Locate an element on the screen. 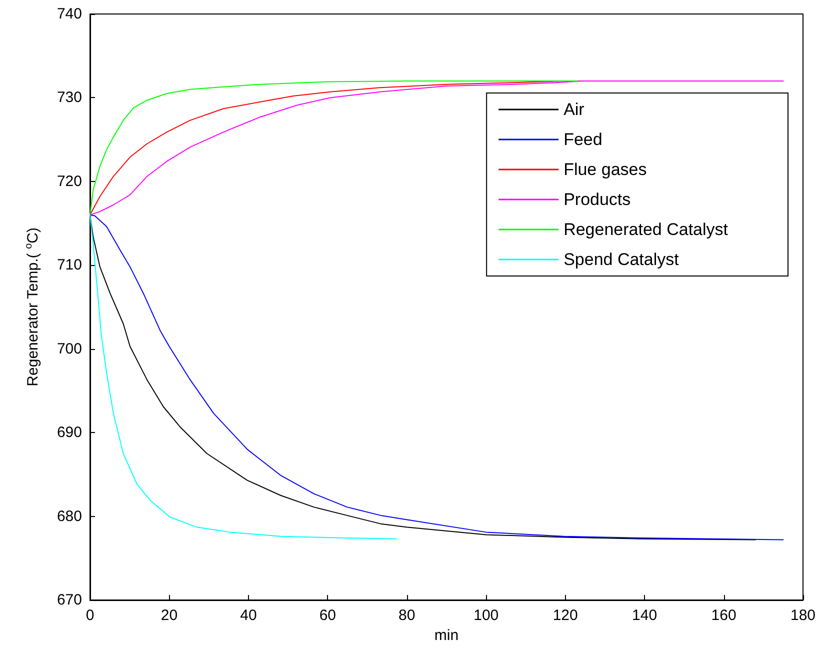 This screenshot has height=662, width=824. legend-label: Spend Catalyst is located at coordinates (622, 259).